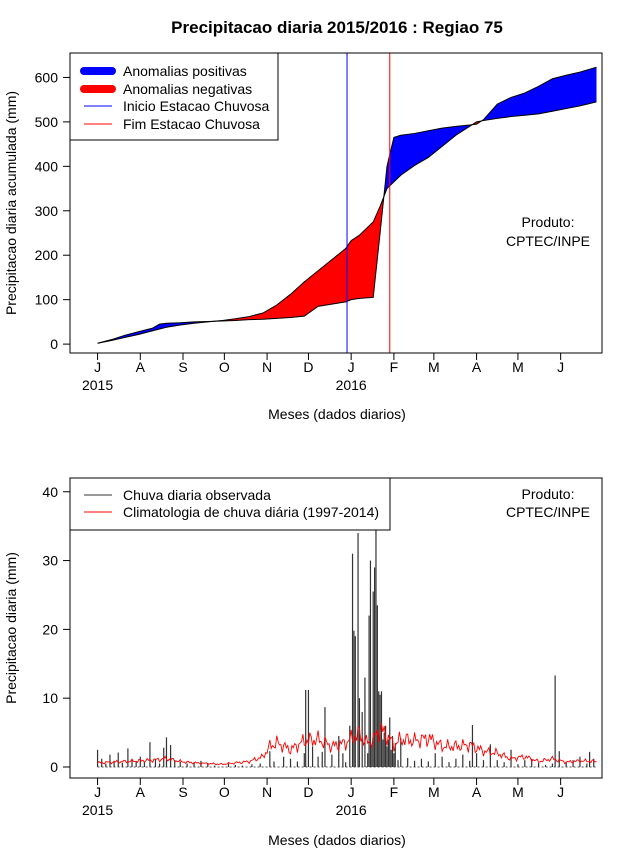  What do you see at coordinates (548, 222) in the screenshot?
I see `top-product-label: Produto:` at bounding box center [548, 222].